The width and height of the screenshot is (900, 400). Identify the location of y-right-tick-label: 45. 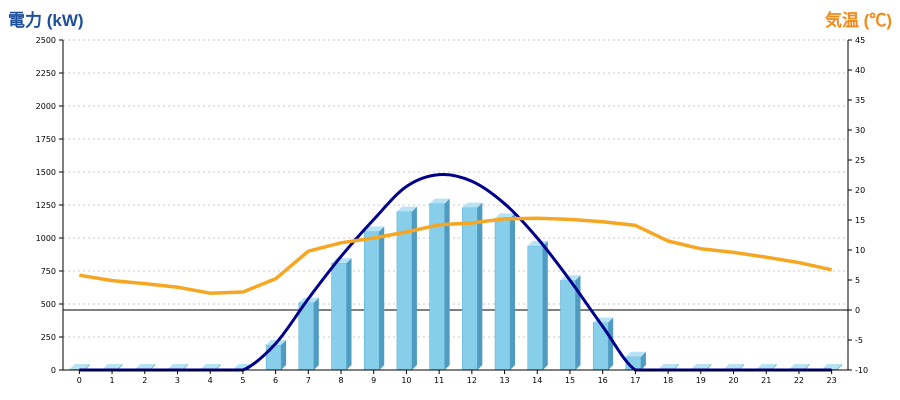
(860, 40).